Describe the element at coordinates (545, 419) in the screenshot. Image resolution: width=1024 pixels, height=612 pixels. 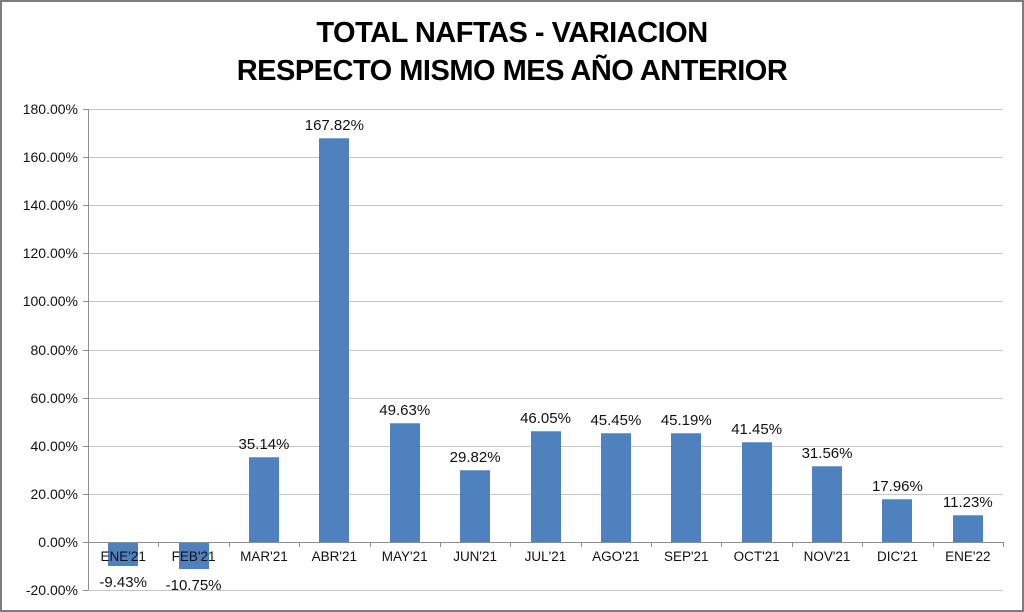
I see `data-label: 46.05%` at that location.